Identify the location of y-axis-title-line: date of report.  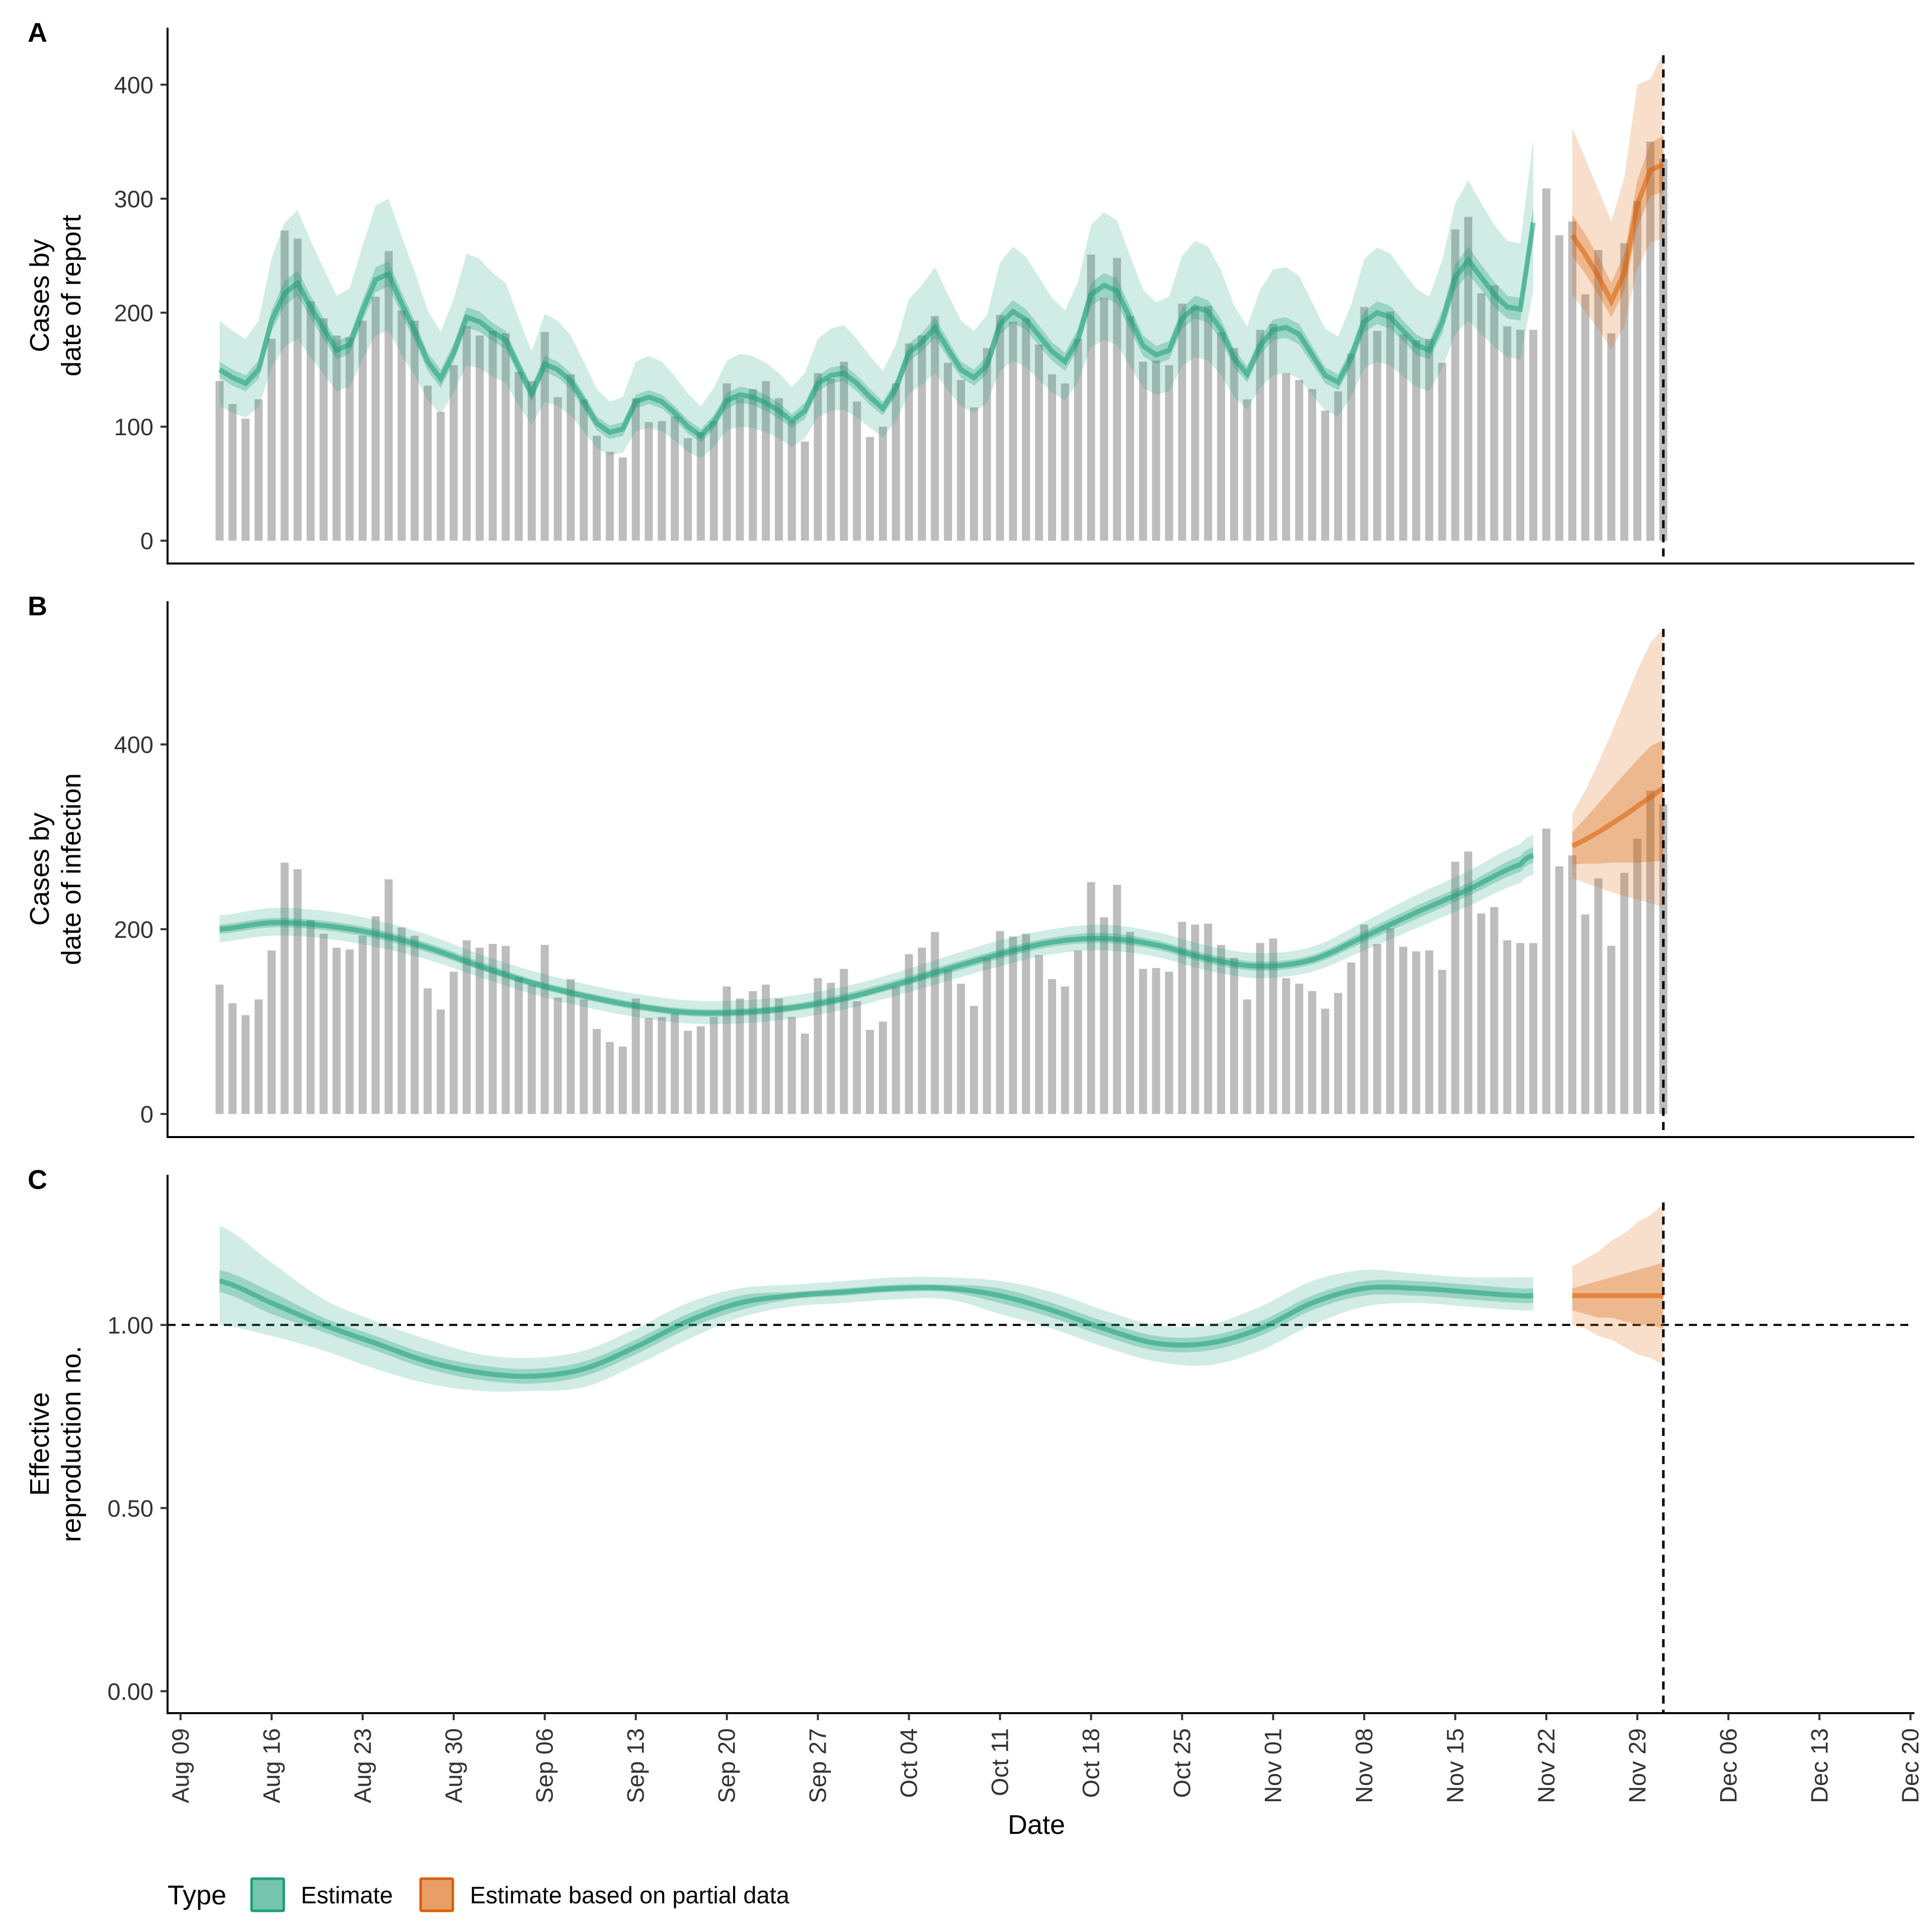
(72, 295).